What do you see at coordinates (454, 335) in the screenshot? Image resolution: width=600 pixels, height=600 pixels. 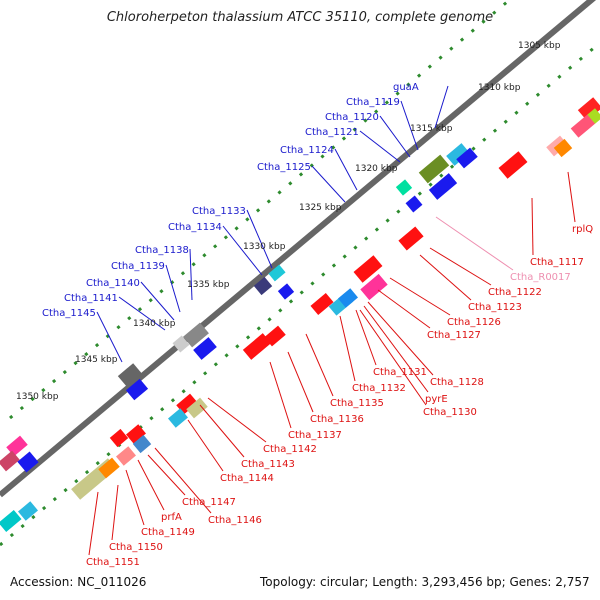 I see `reverse-gene-label: Ctha_1127` at bounding box center [454, 335].